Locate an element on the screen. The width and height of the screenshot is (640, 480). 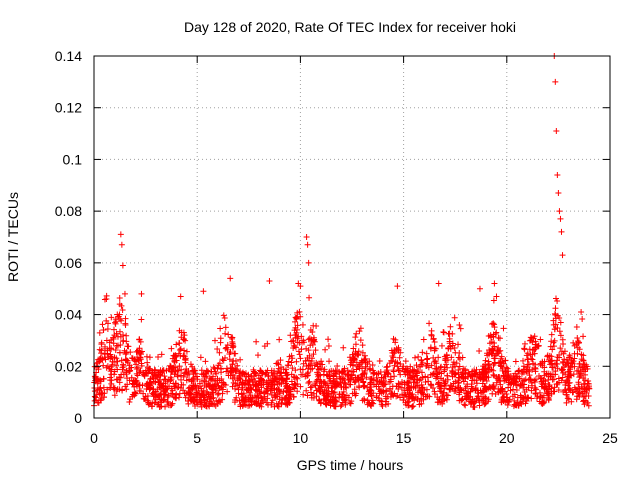
y-tick-label: 0.14 is located at coordinates (68, 56).